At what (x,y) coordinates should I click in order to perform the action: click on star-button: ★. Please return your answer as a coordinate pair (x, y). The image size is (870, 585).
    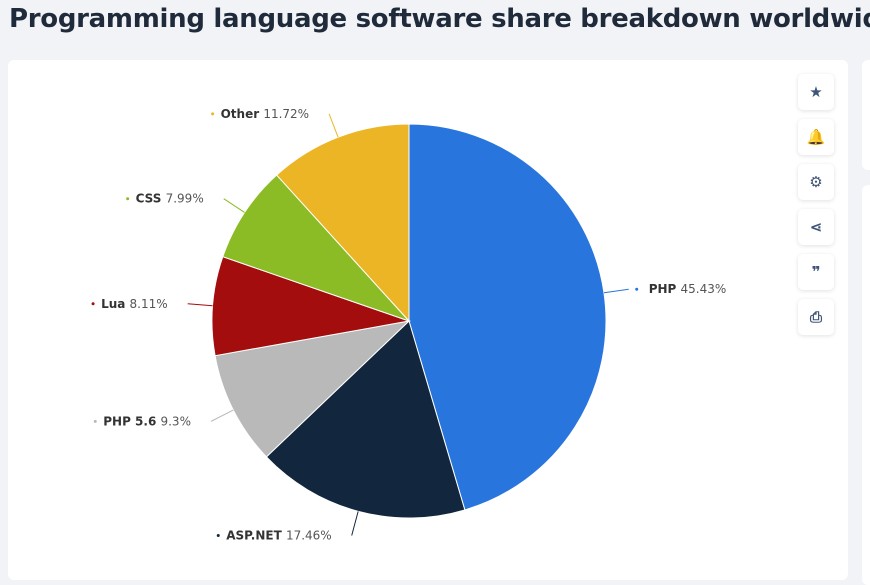
    Looking at the image, I should click on (816, 92).